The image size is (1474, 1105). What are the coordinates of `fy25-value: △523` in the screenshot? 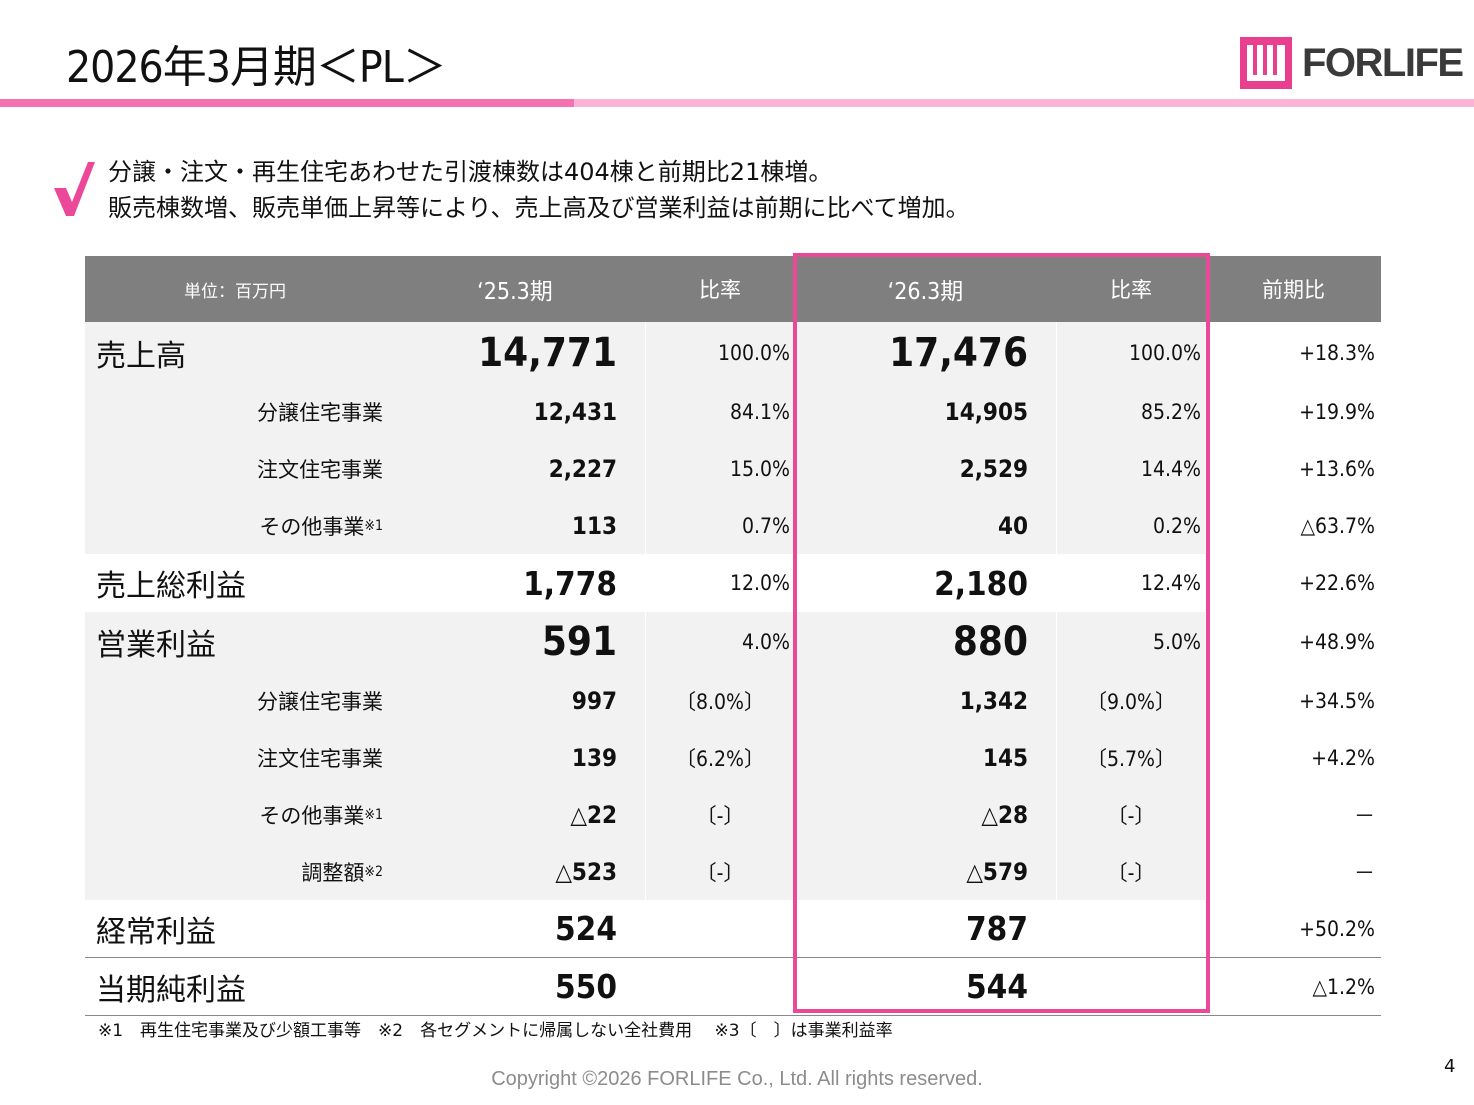 It's located at (515, 871).